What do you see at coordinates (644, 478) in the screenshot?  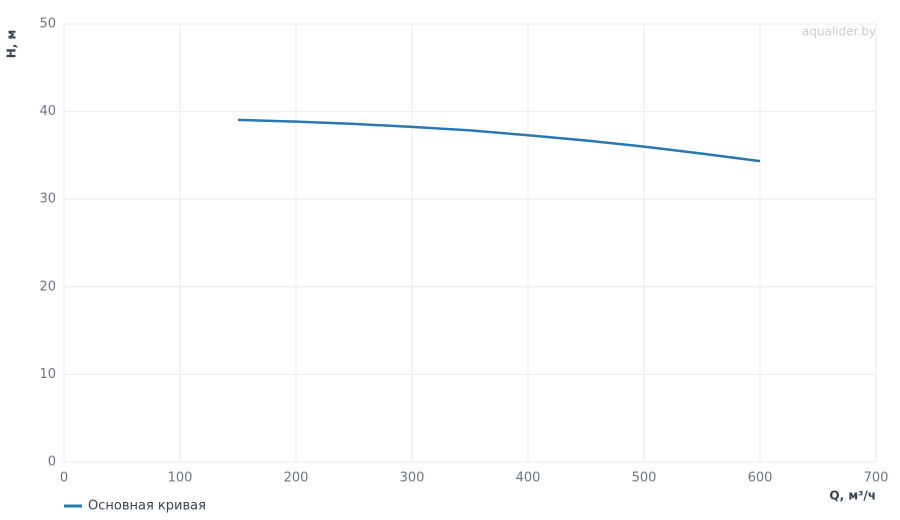 I see `x-tick-label: 500` at bounding box center [644, 478].